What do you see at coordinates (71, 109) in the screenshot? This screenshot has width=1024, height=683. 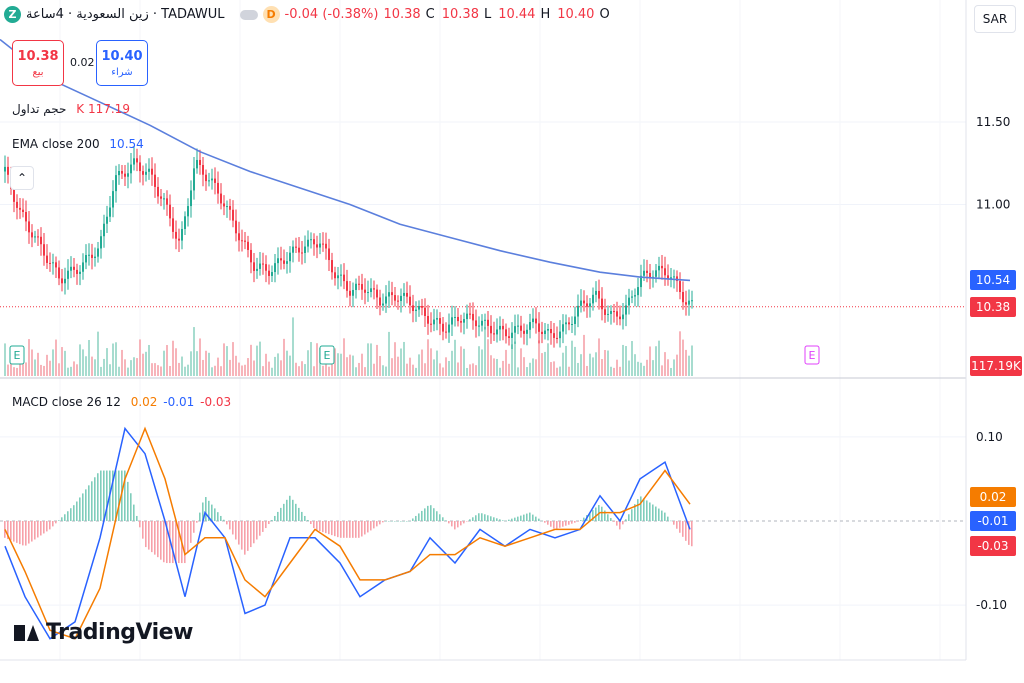 I see `volume-legend: حجم تداول K 117.19` at bounding box center [71, 109].